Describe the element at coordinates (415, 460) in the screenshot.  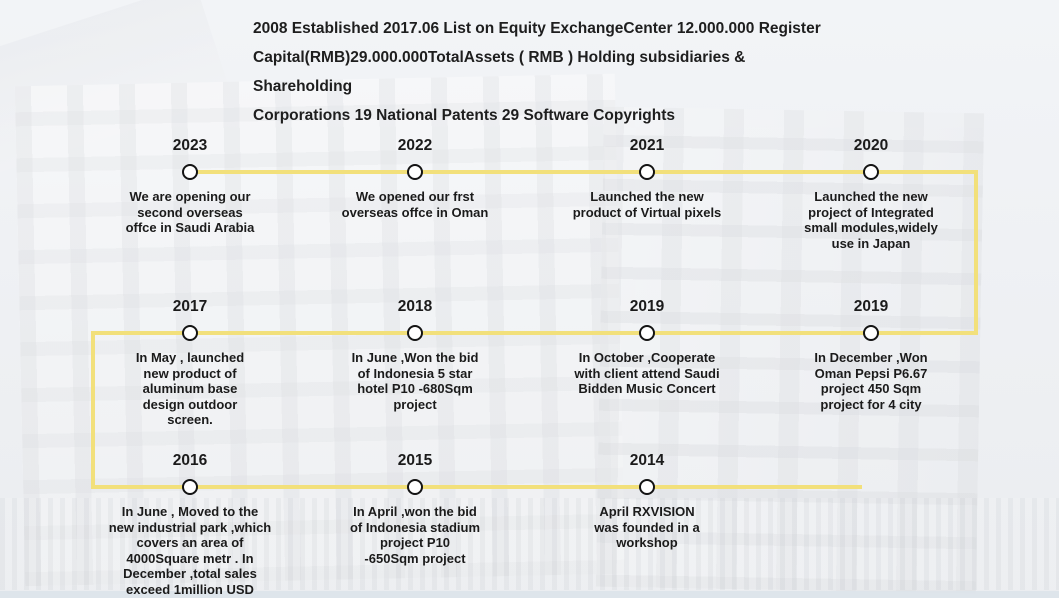
I see `milestone-year: 2015` at that location.